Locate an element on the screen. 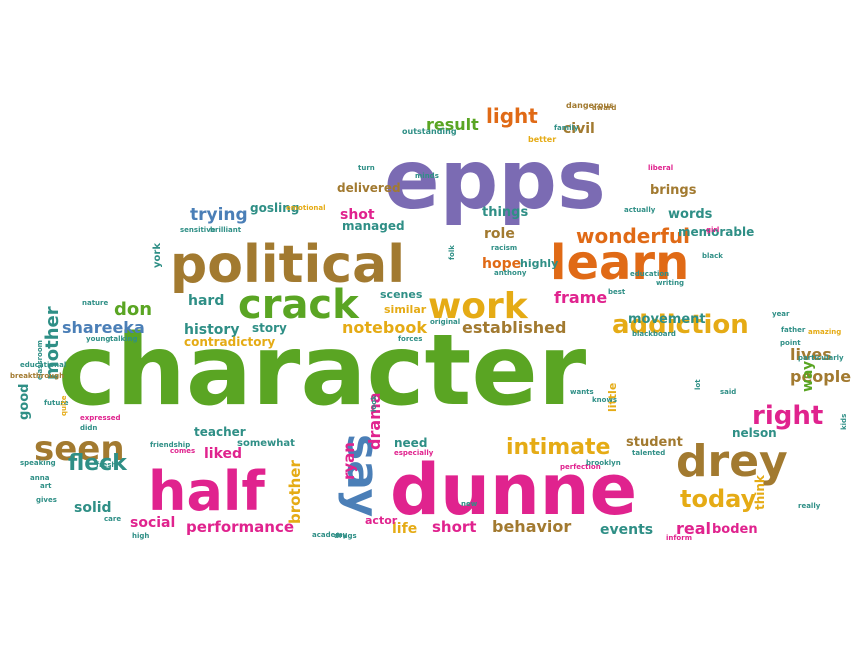 The image size is (864, 648). word-similar: similar is located at coordinates (405, 309).